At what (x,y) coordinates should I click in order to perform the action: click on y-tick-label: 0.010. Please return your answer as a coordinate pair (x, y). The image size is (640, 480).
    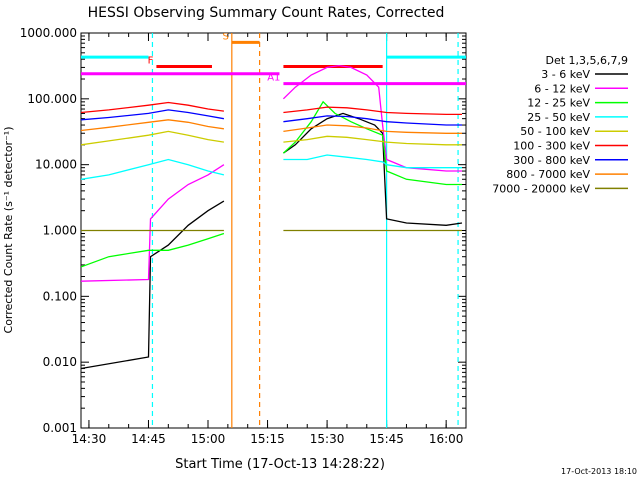
    Looking at the image, I should click on (60, 362).